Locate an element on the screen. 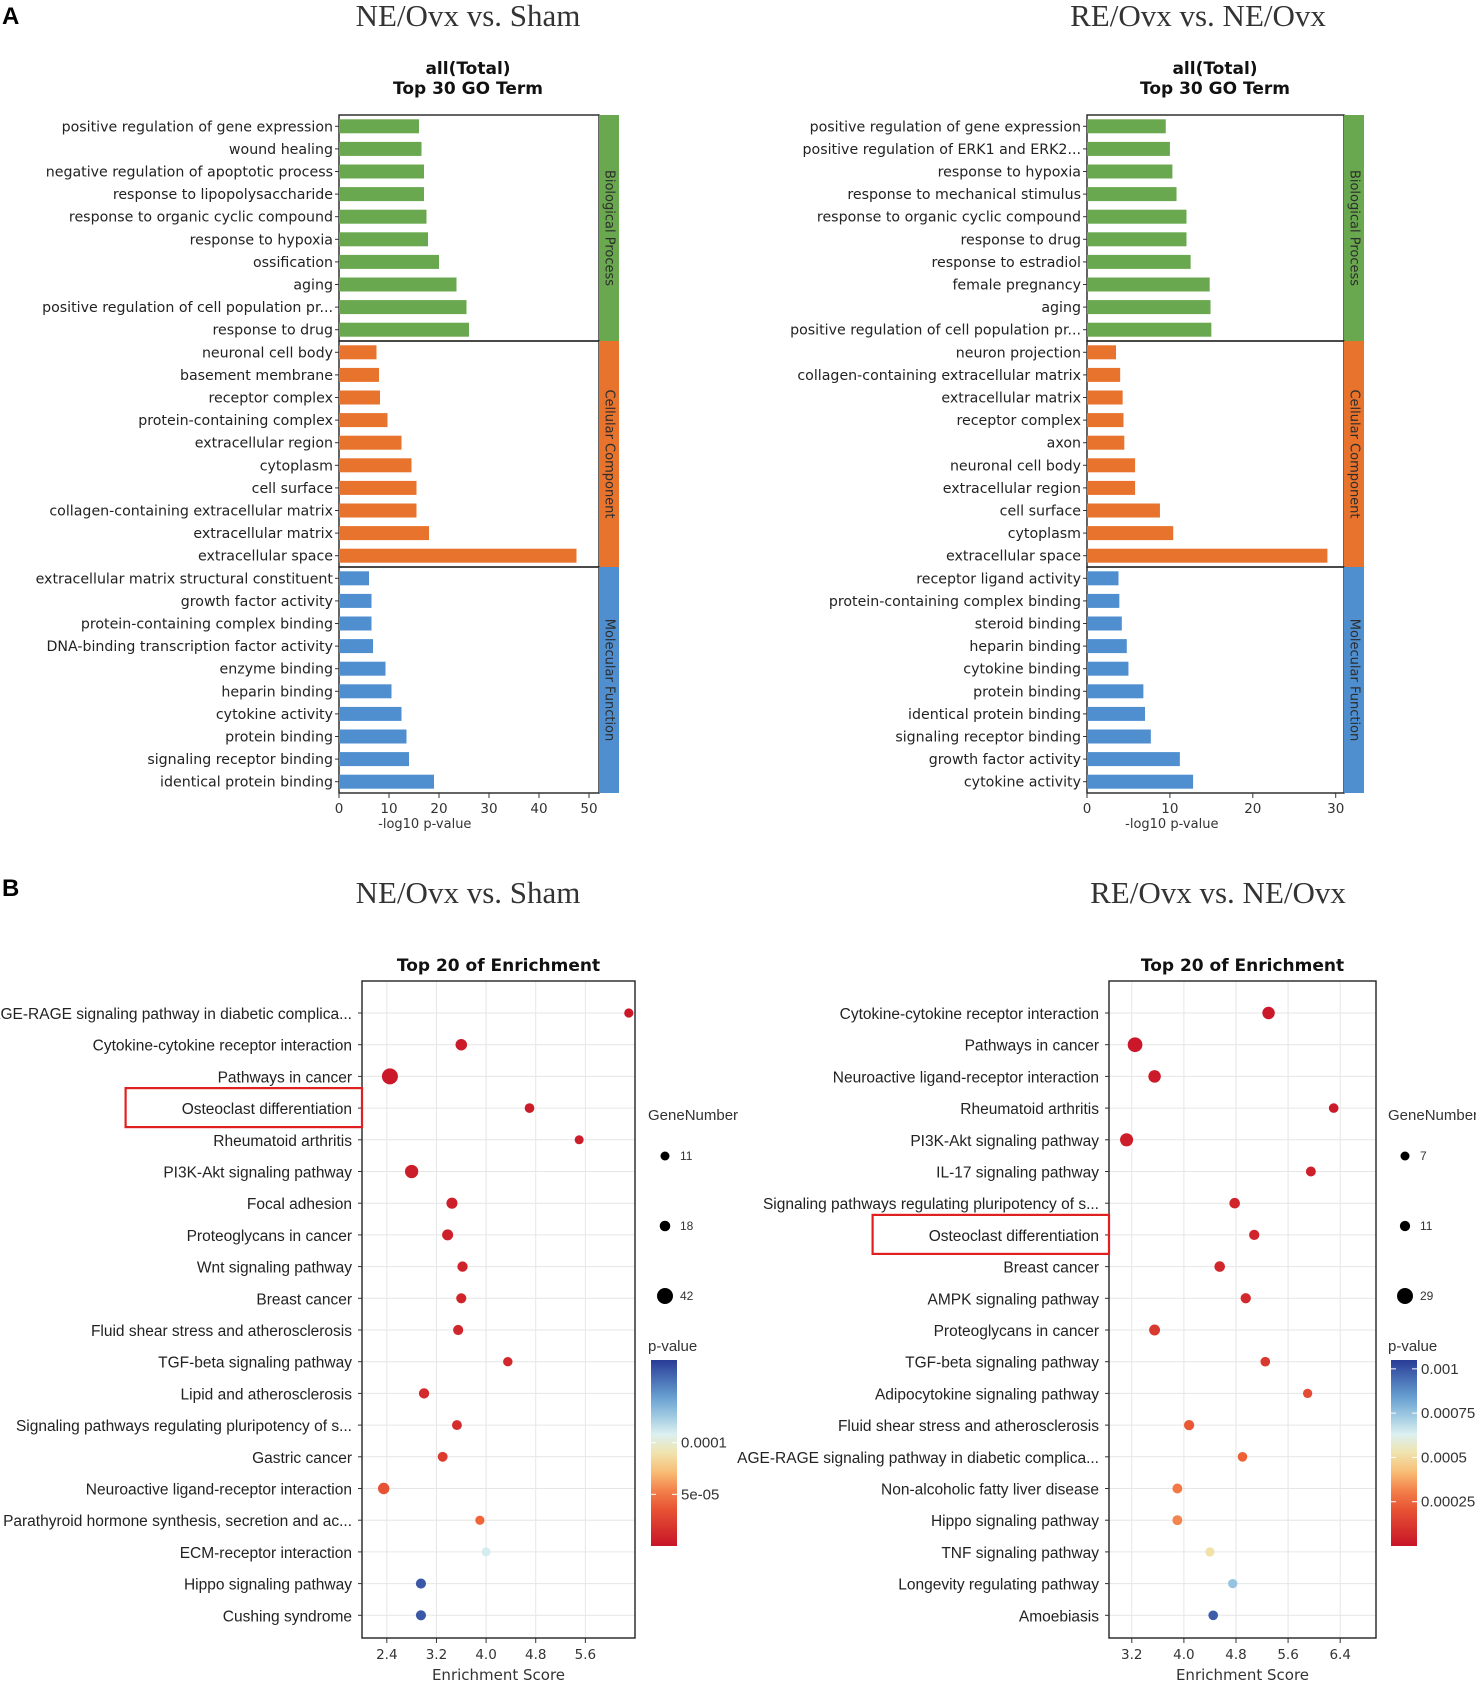  x-axis-label: -log10 p-value is located at coordinates (1171, 824).